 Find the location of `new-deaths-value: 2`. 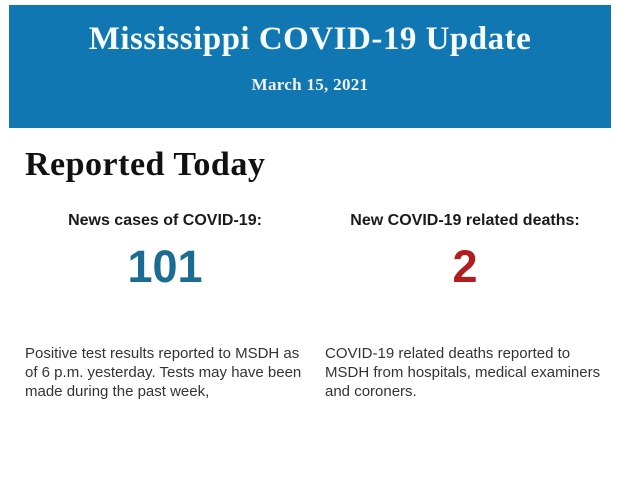

new-deaths-value: 2 is located at coordinates (465, 266).